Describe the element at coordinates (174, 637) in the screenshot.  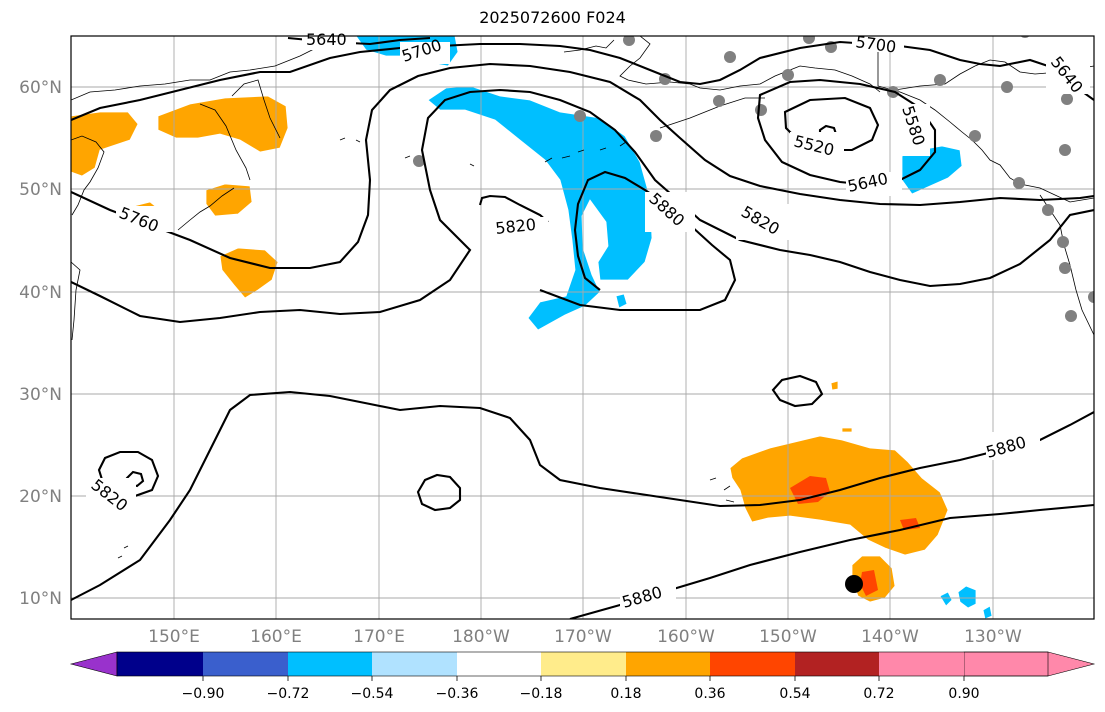
I see `lon-label: 150°E` at that location.